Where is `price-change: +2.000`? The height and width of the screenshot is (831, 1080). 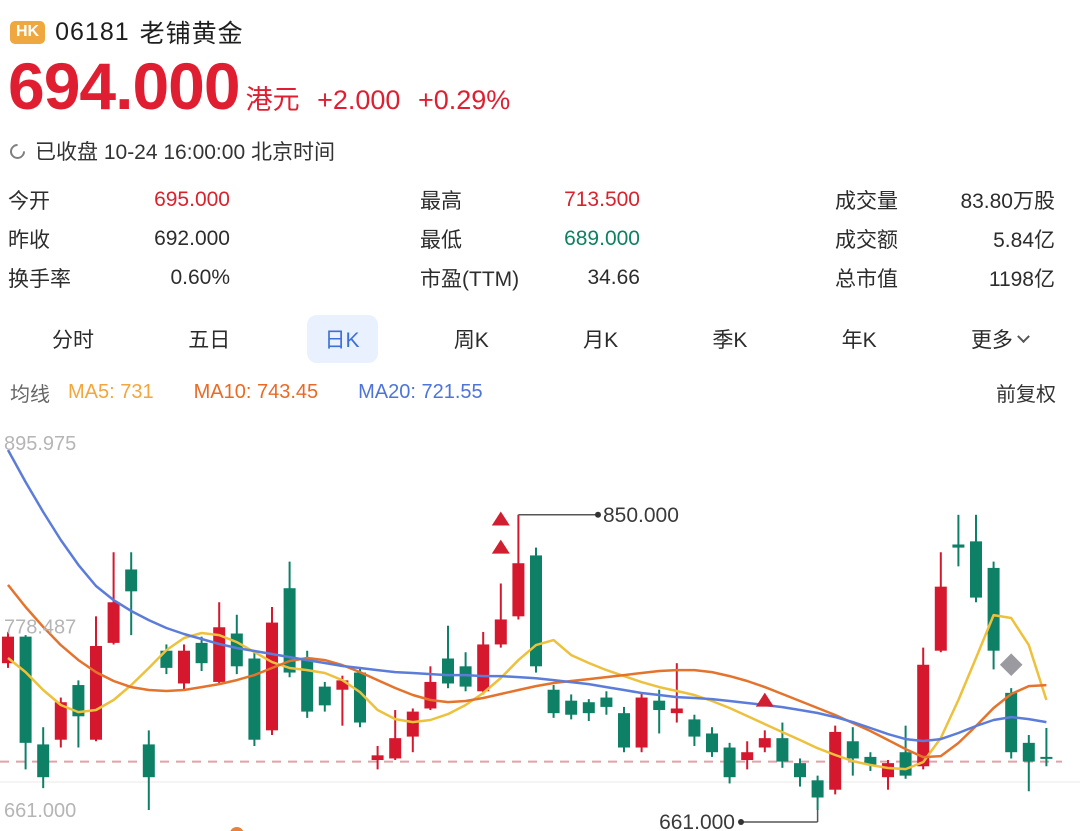
price-change: +2.000 is located at coordinates (359, 100).